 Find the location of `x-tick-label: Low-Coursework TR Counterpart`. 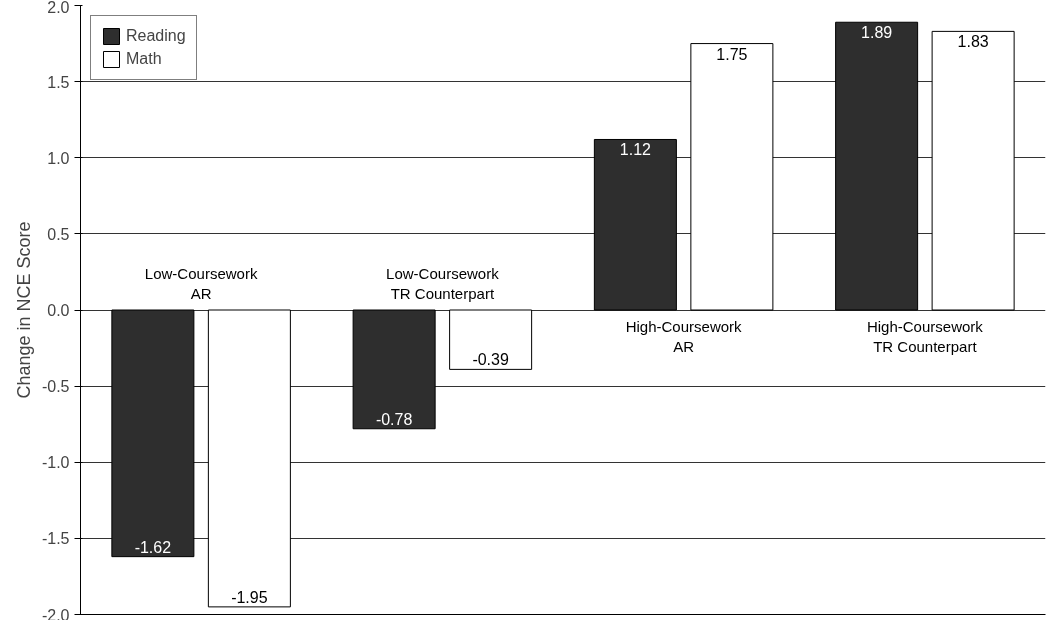

x-tick-label: Low-Coursework TR Counterpart is located at coordinates (443, 283).